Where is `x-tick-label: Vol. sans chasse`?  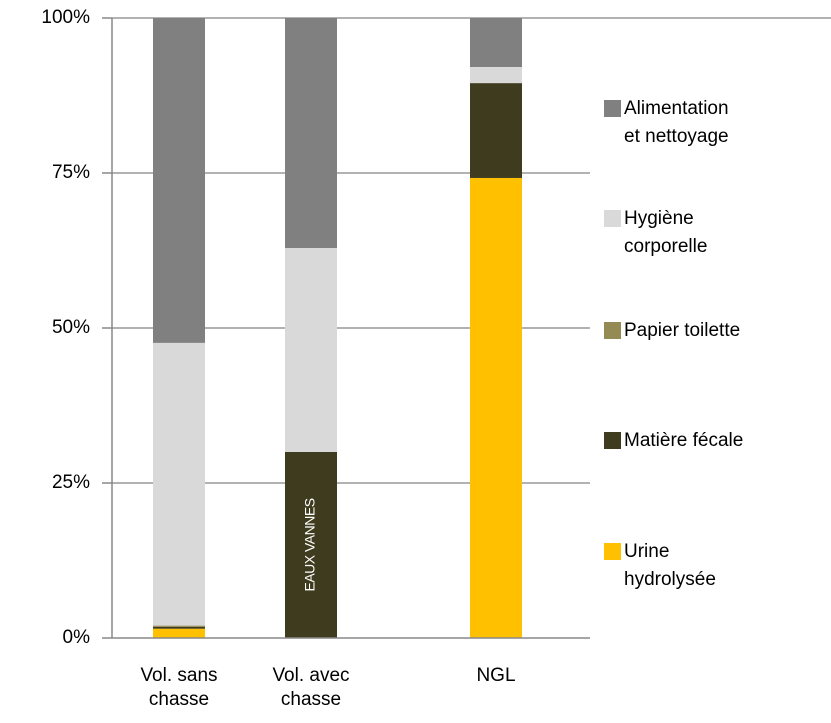 x-tick-label: Vol. sans chasse is located at coordinates (179, 687).